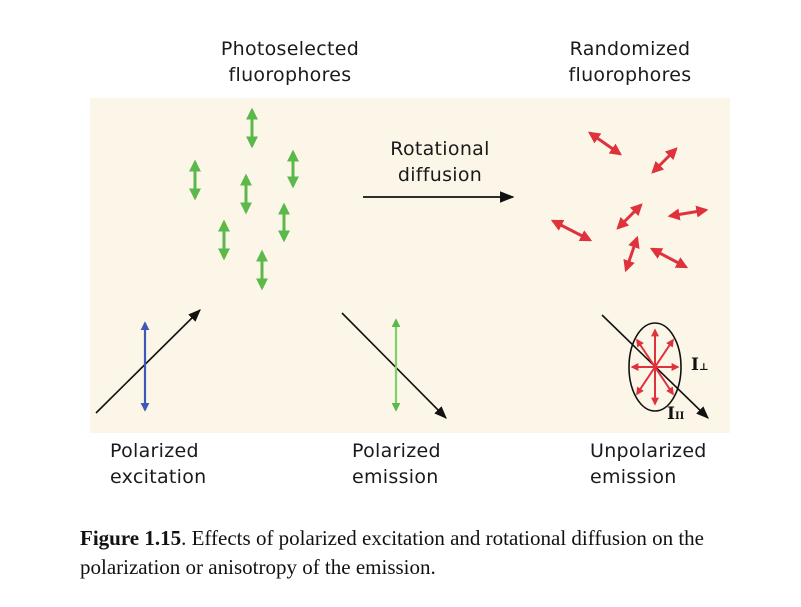  What do you see at coordinates (396, 464) in the screenshot?
I see `polarized-emission-label: Polarized emission` at bounding box center [396, 464].